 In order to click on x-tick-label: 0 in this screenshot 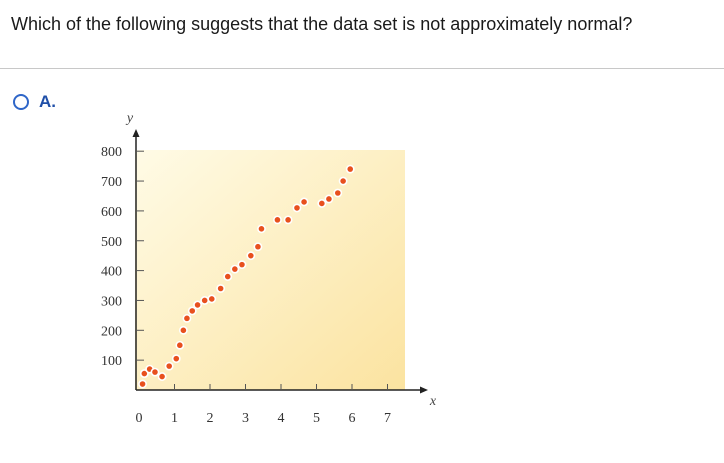, I will do `click(139, 418)`.